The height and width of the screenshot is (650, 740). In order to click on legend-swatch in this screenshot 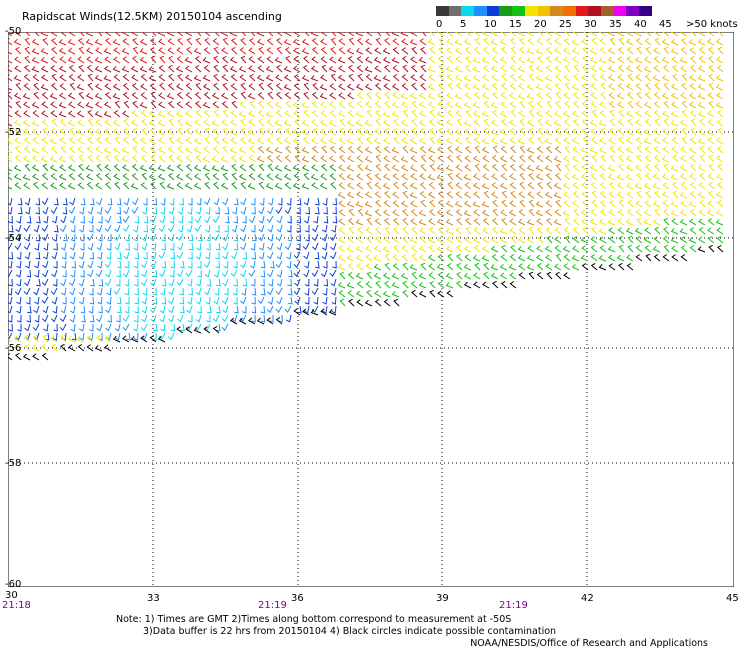, I will do `click(556, 11)`.